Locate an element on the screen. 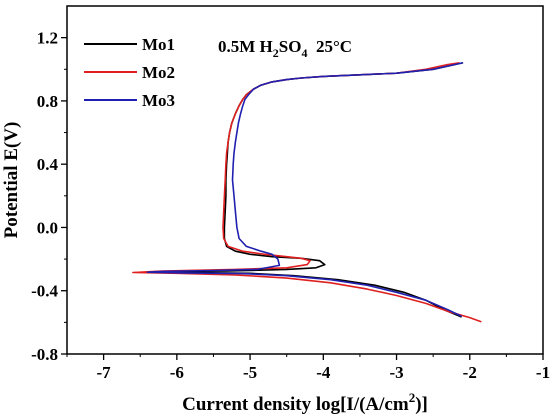 The height and width of the screenshot is (418, 550). y-tick-label: 1.2 is located at coordinates (47, 38).